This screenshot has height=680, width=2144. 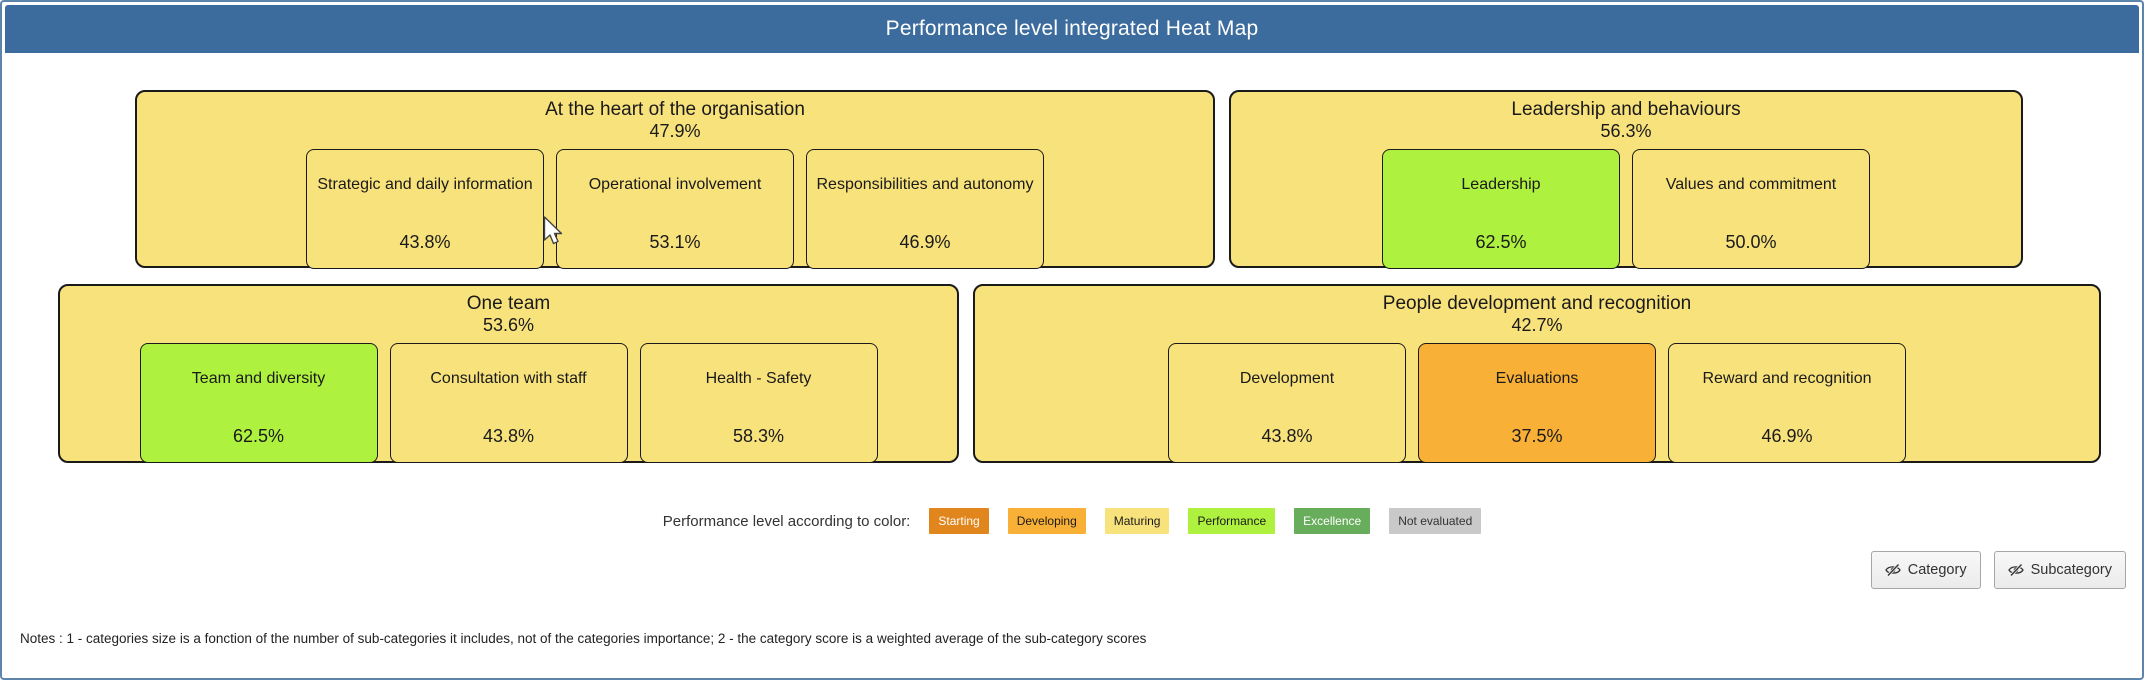 I want to click on subcategory-box-health-safety: Health - Safety 58.3%, so click(x=758, y=403).